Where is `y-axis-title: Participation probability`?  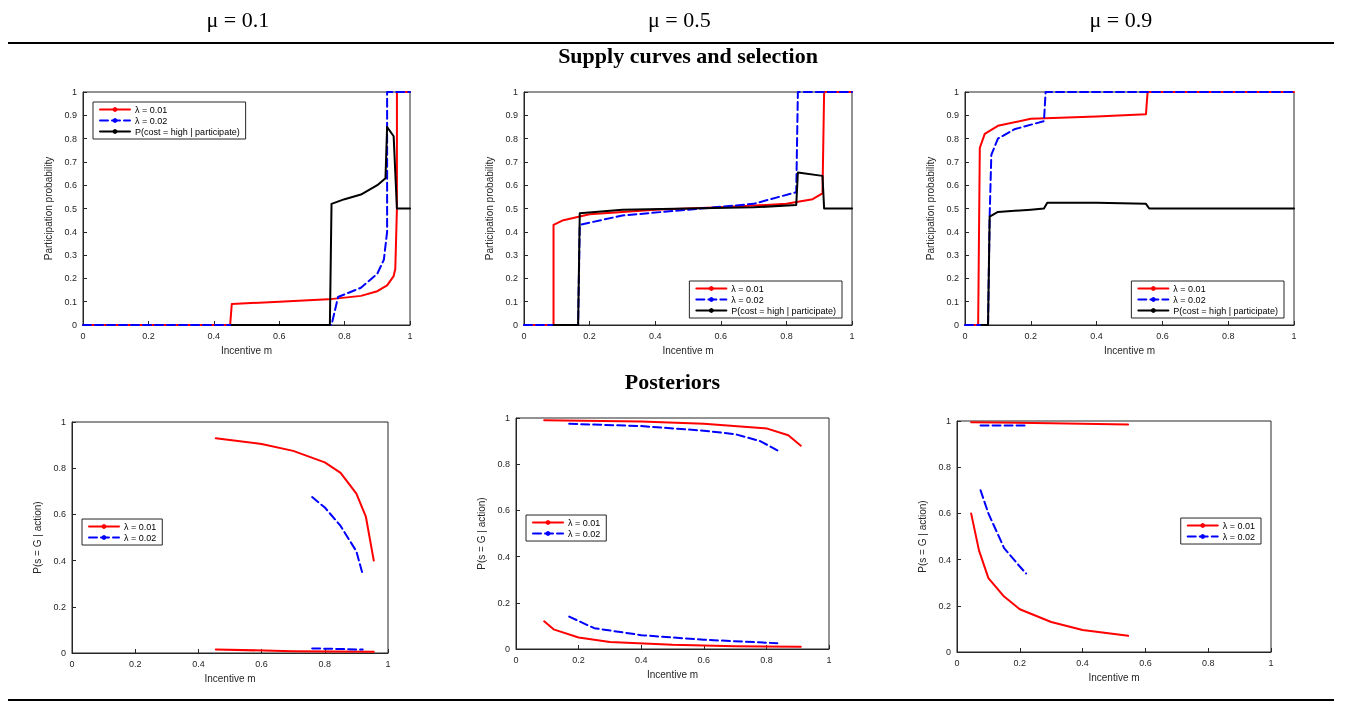 y-axis-title: Participation probability is located at coordinates (931, 208).